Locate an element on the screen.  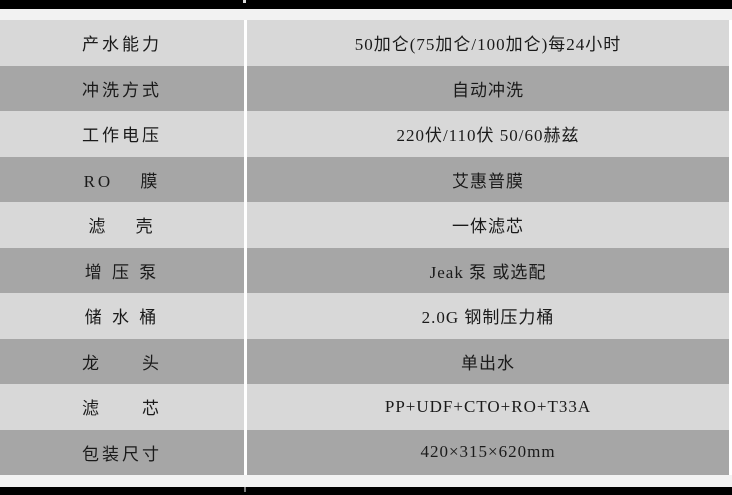
spec-row: 储 水 桶 2.0G 钢制压力桶 is located at coordinates (366, 316).